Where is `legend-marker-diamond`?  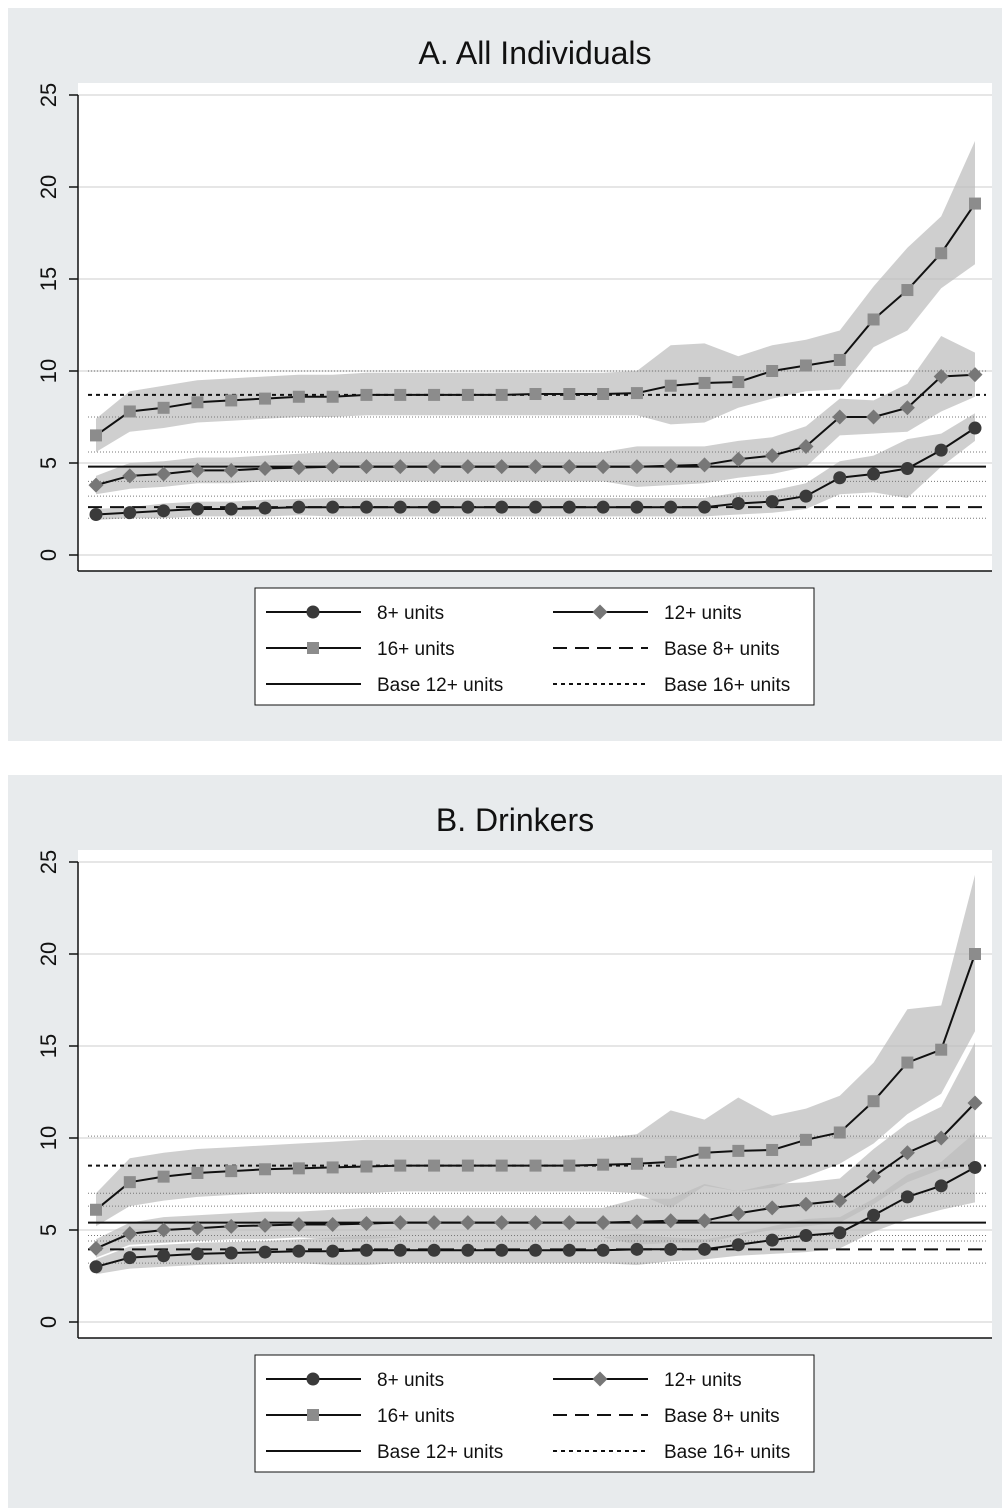
legend-marker-diamond is located at coordinates (600, 1379).